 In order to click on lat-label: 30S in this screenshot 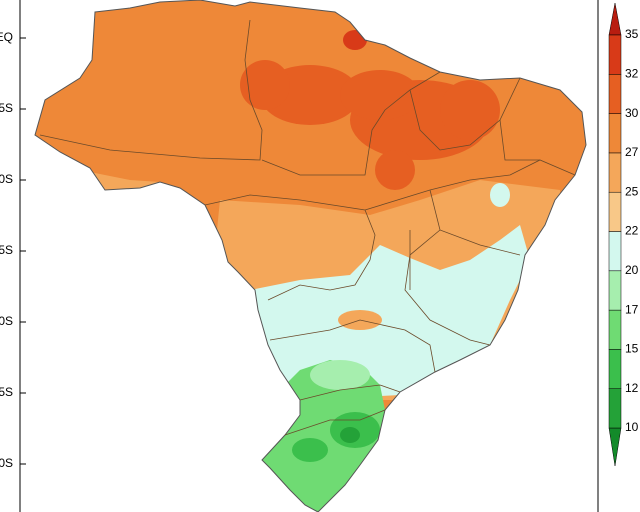, I will do `click(6, 463)`.